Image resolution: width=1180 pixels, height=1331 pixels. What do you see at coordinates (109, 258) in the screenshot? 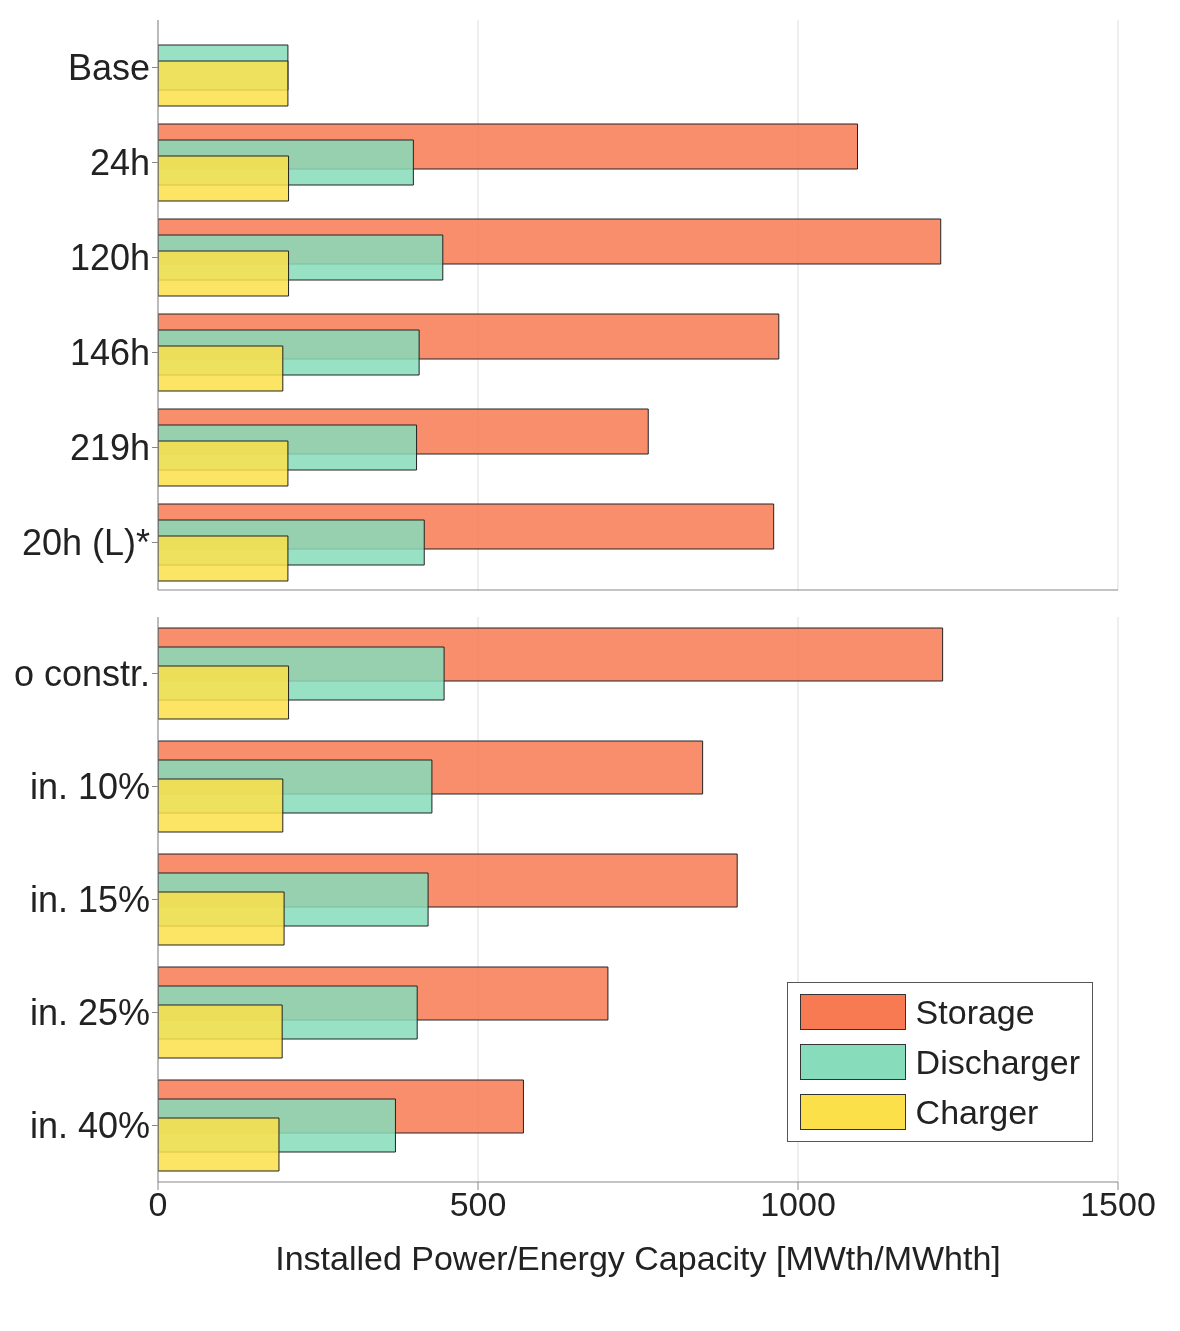
I see `y-tick-label: 120h` at bounding box center [109, 258].